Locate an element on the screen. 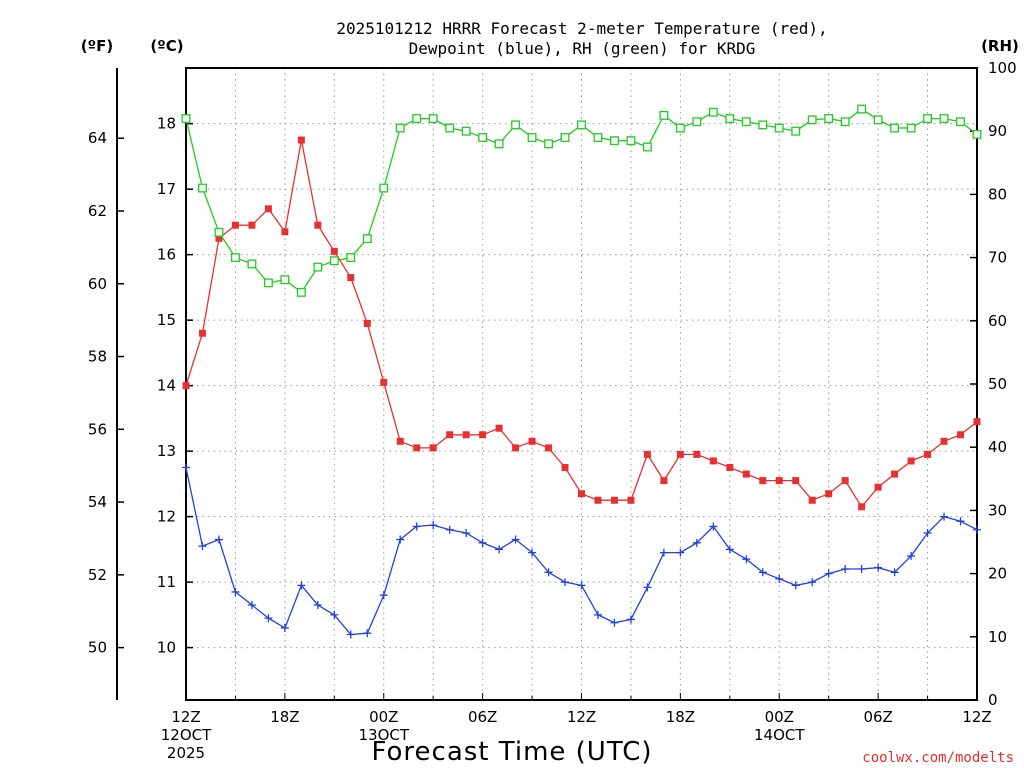  rh-tick-label: 80 is located at coordinates (997, 194).